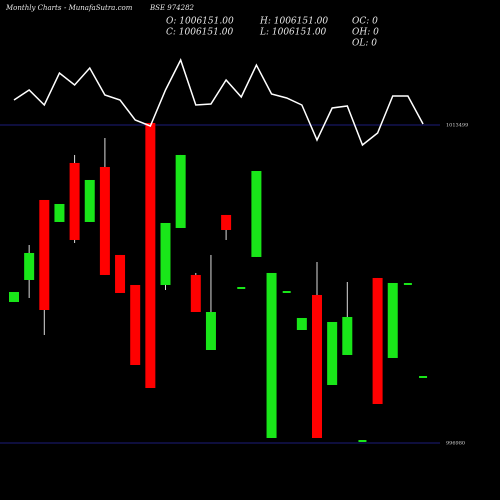  Describe the element at coordinates (218, 102) in the screenshot. I see `indicator-line` at that location.